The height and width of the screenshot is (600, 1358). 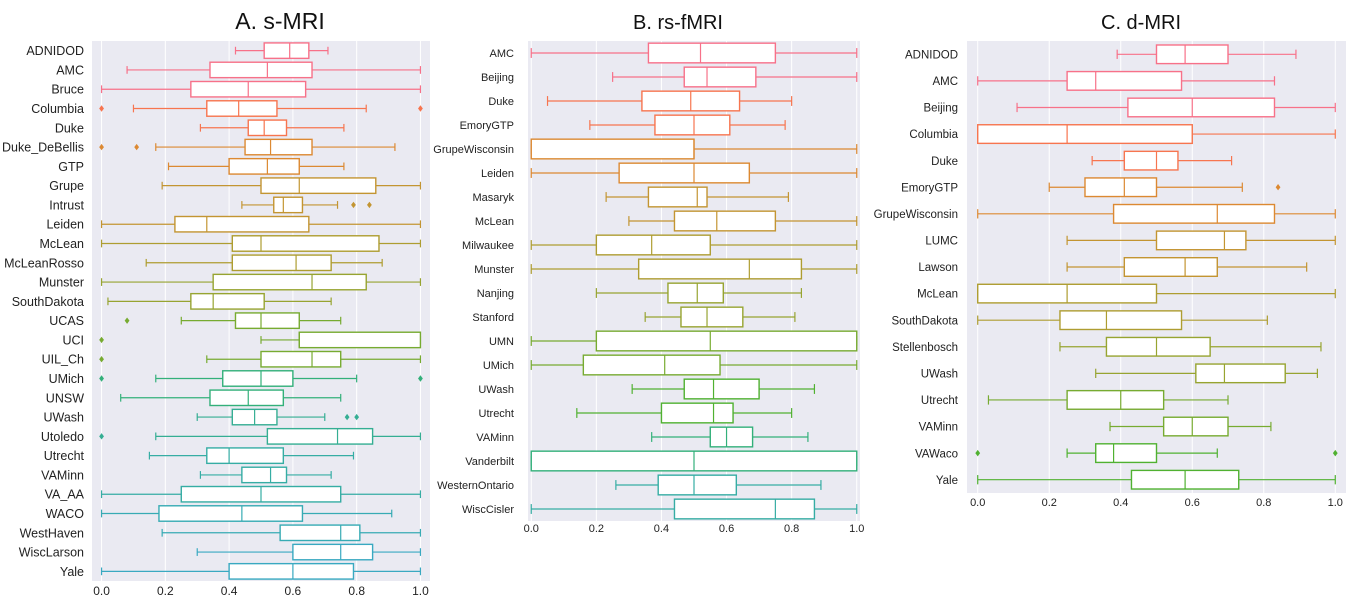 What do you see at coordinates (55, 51) in the screenshot?
I see `y-category-label: ADNIDOD` at bounding box center [55, 51].